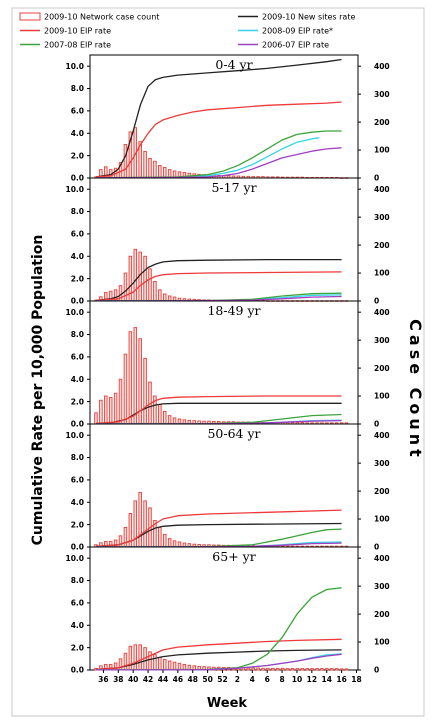 The image size is (436, 728). What do you see at coordinates (178, 679) in the screenshot?
I see `x-tick-label: 46` at bounding box center [178, 679].